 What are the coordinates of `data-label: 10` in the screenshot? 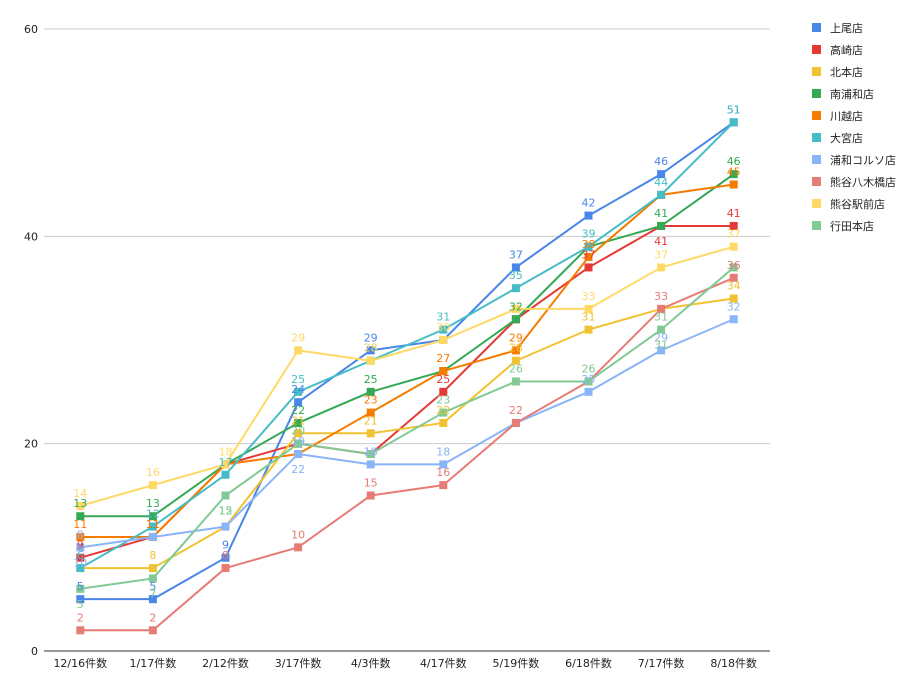 It's located at (80, 562).